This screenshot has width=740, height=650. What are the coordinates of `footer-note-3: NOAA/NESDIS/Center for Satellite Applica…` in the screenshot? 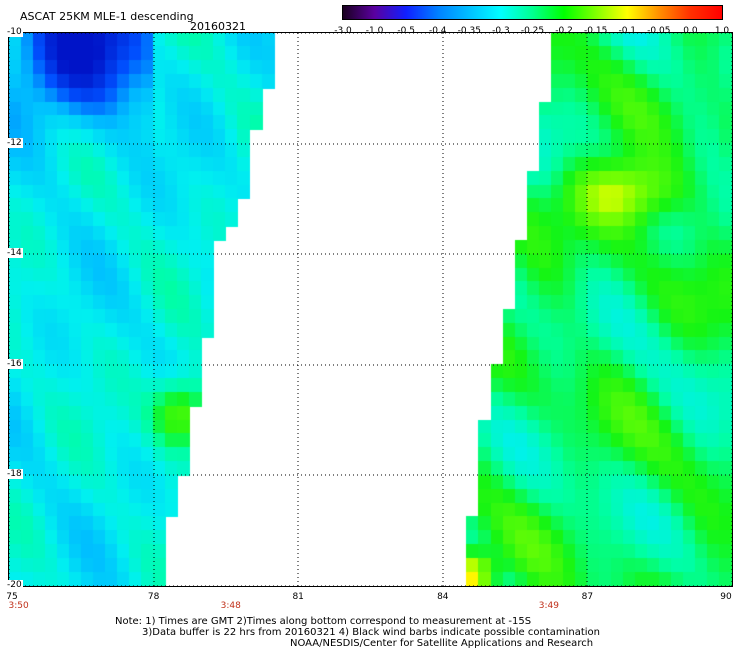 It's located at (442, 643).